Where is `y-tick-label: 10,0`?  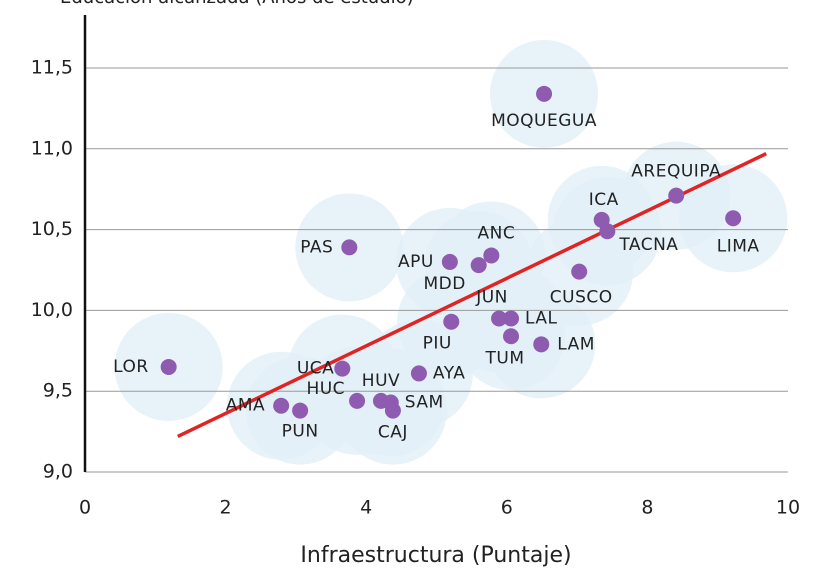 y-tick-label: 10,0 is located at coordinates (52, 310).